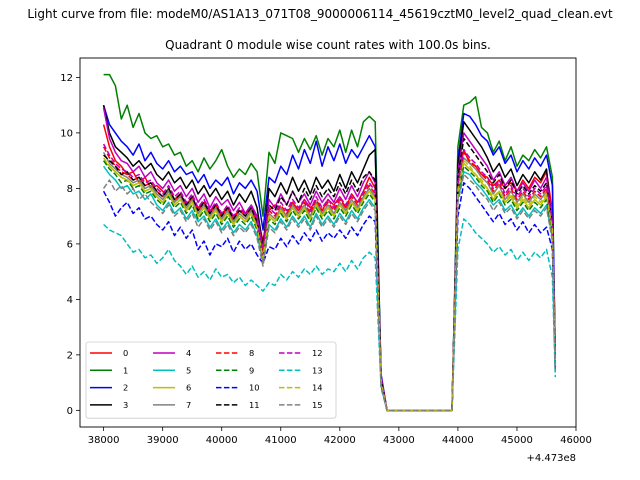 This screenshot has width=640, height=480. I want to click on legend-label-4: 4, so click(188, 353).